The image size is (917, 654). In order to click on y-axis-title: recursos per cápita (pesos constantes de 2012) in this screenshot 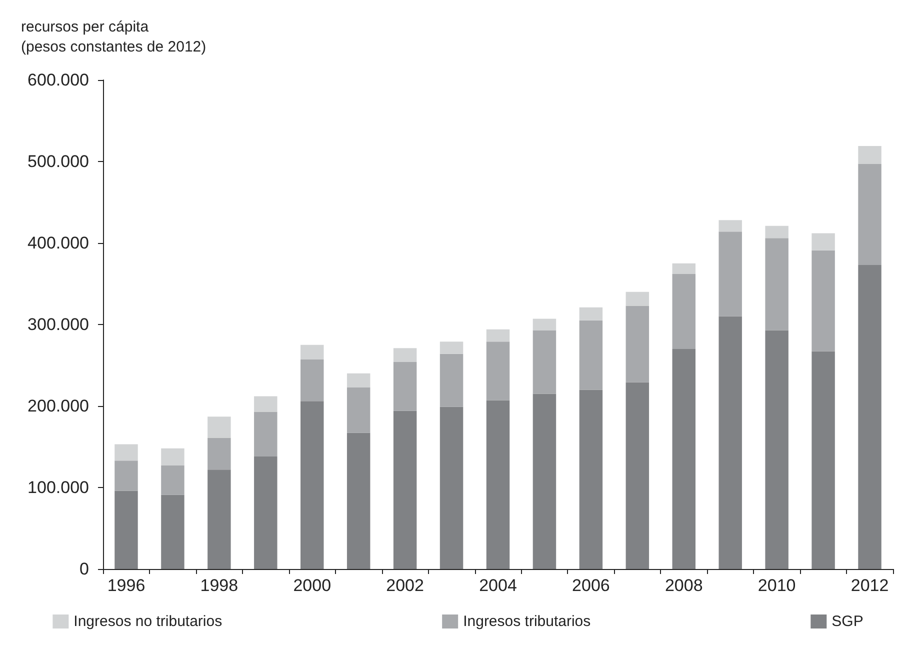, I will do `click(113, 37)`.